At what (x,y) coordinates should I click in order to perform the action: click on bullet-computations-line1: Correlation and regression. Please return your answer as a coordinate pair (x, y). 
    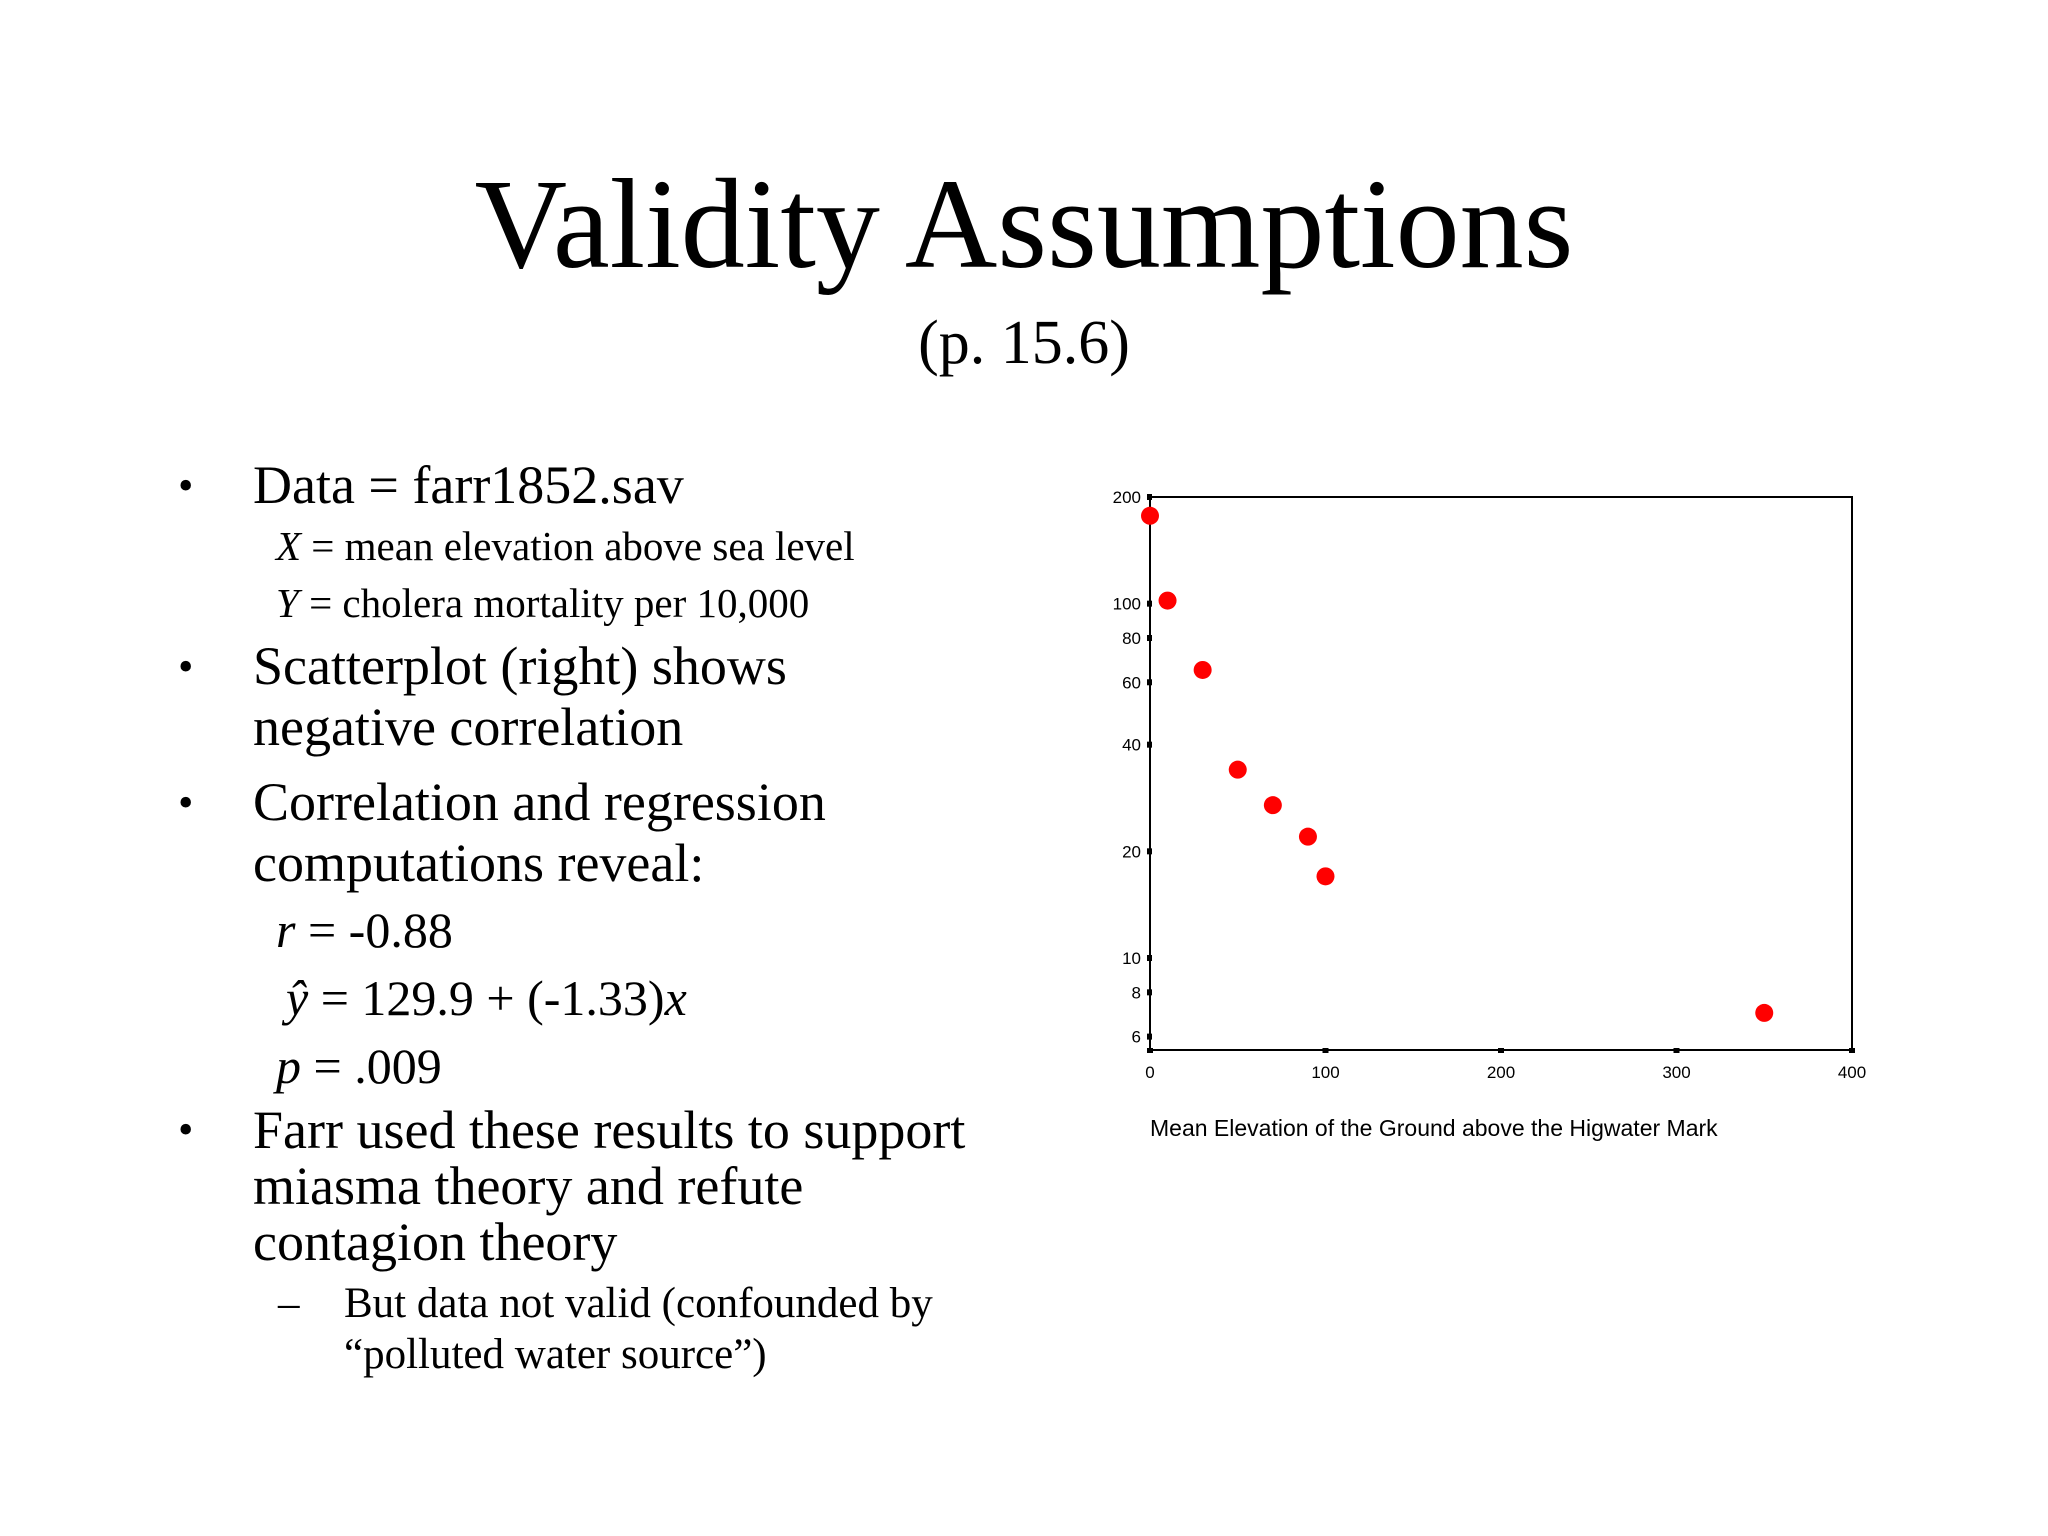
    Looking at the image, I should click on (539, 802).